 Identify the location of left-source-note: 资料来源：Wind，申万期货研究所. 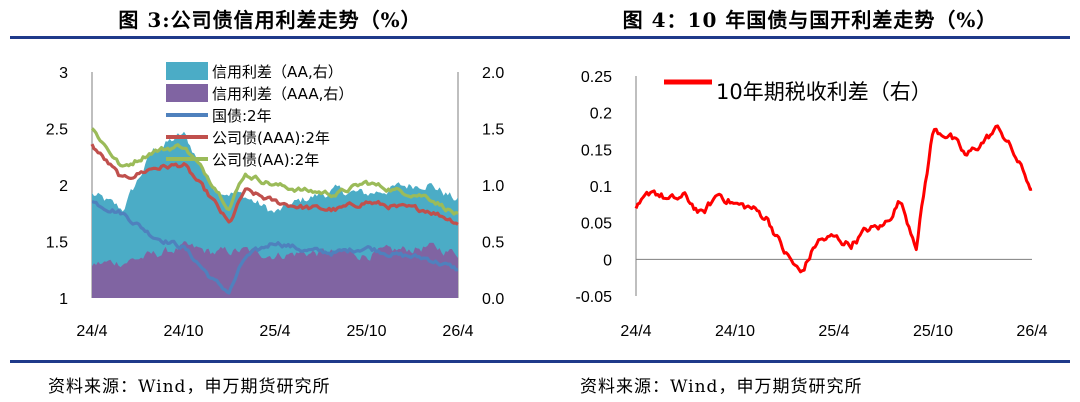
(189, 387).